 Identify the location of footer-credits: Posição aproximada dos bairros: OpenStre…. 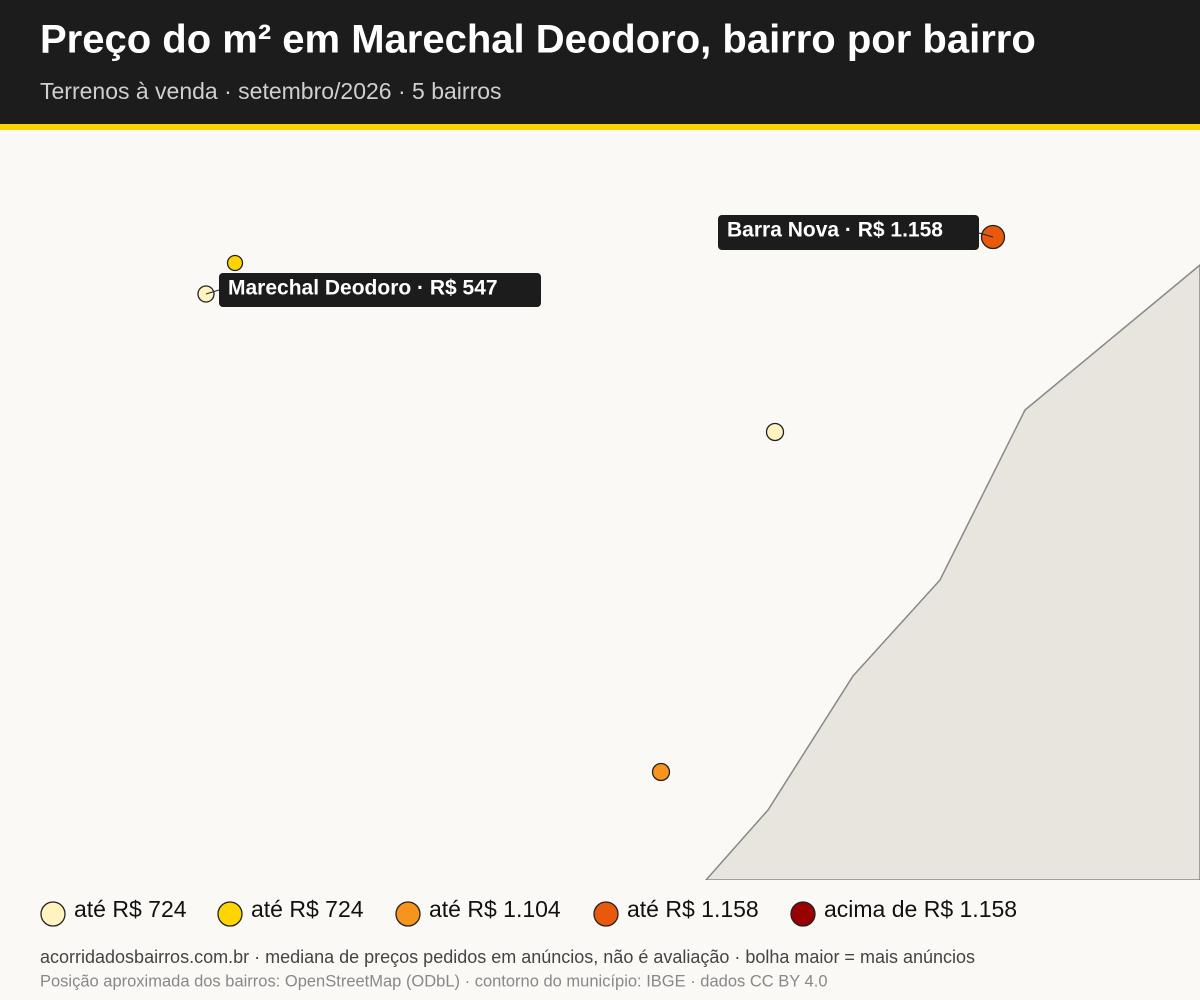
(434, 981).